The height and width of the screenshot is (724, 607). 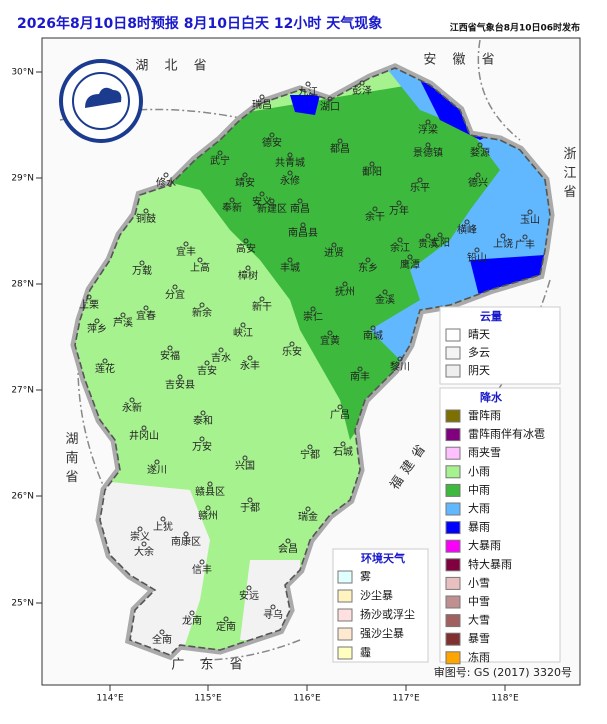 I want to click on city-label: 上饶, so click(x=503, y=243).